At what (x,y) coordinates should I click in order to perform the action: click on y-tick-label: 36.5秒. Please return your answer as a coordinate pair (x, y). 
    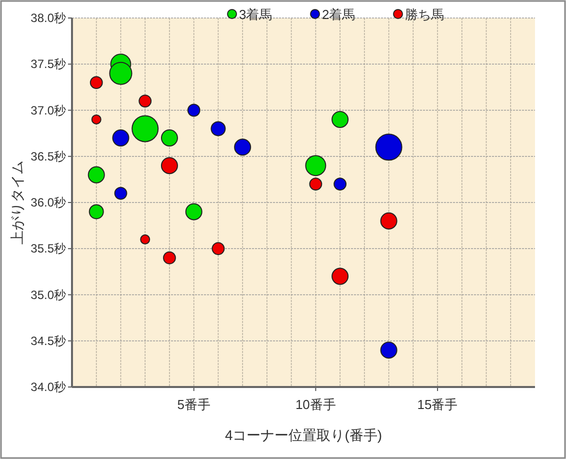
    Looking at the image, I should click on (48, 156).